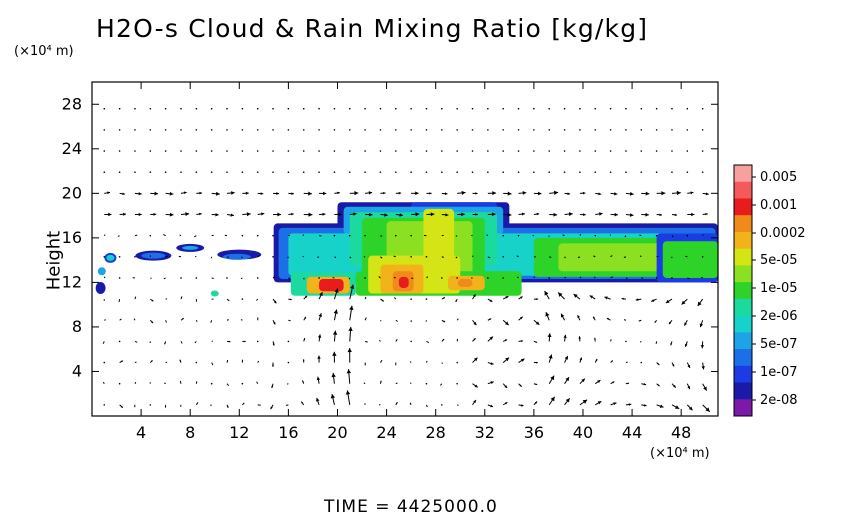 Image resolution: width=854 pixels, height=519 pixels. Describe the element at coordinates (411, 507) in the screenshot. I see `time-label: TIME = 4425000.0` at that location.